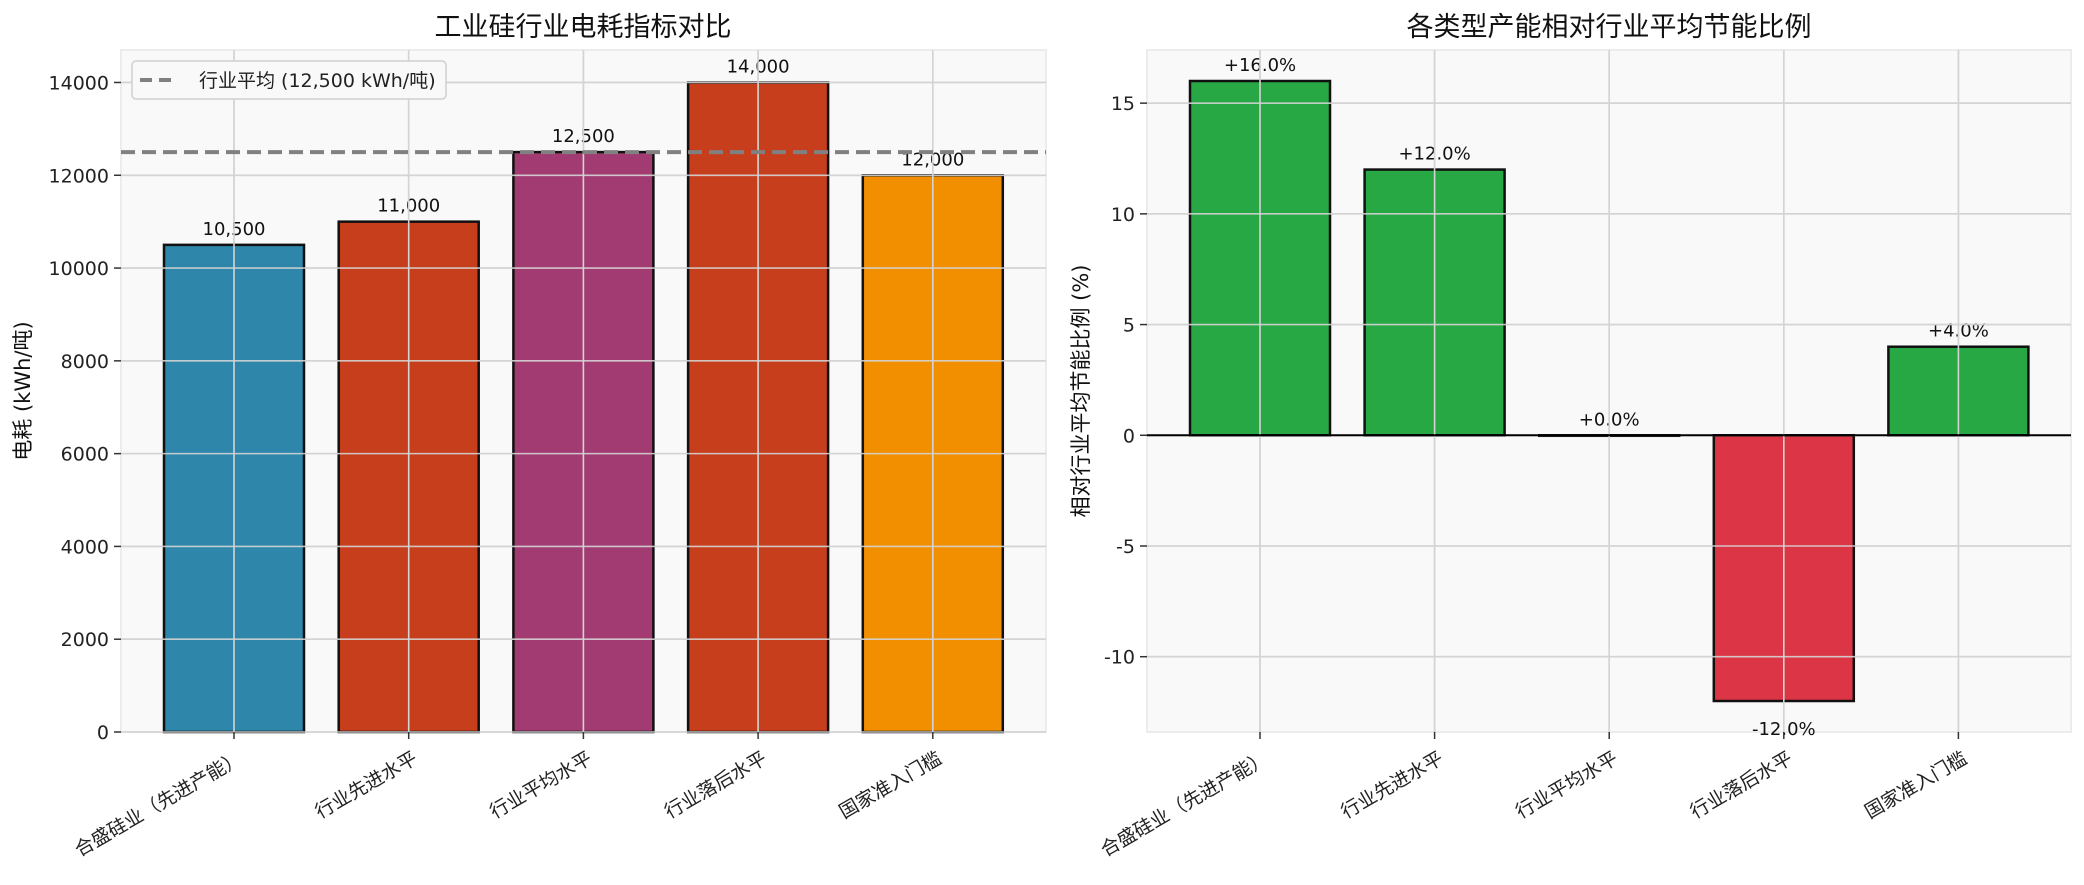  I want to click on chart-title: 工业硅行业电耗指标对比, so click(583, 27).